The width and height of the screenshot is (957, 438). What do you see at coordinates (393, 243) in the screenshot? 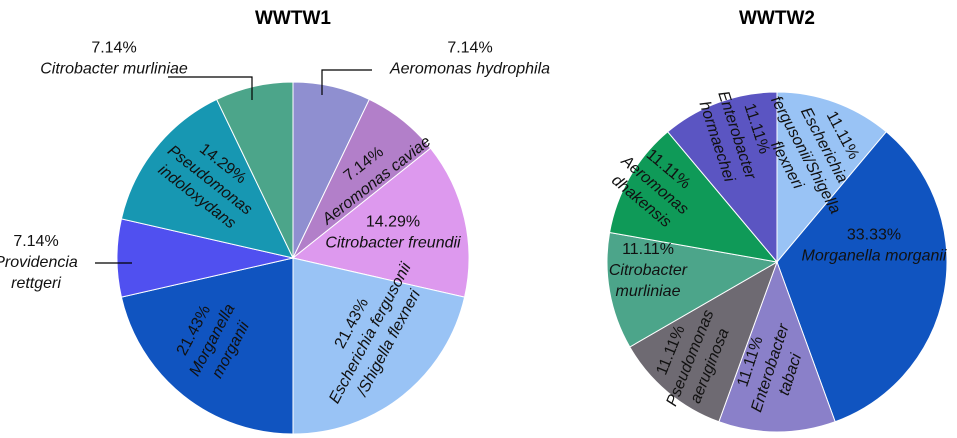
I see `slice-name-label: Citrobacter freundii` at bounding box center [393, 243].